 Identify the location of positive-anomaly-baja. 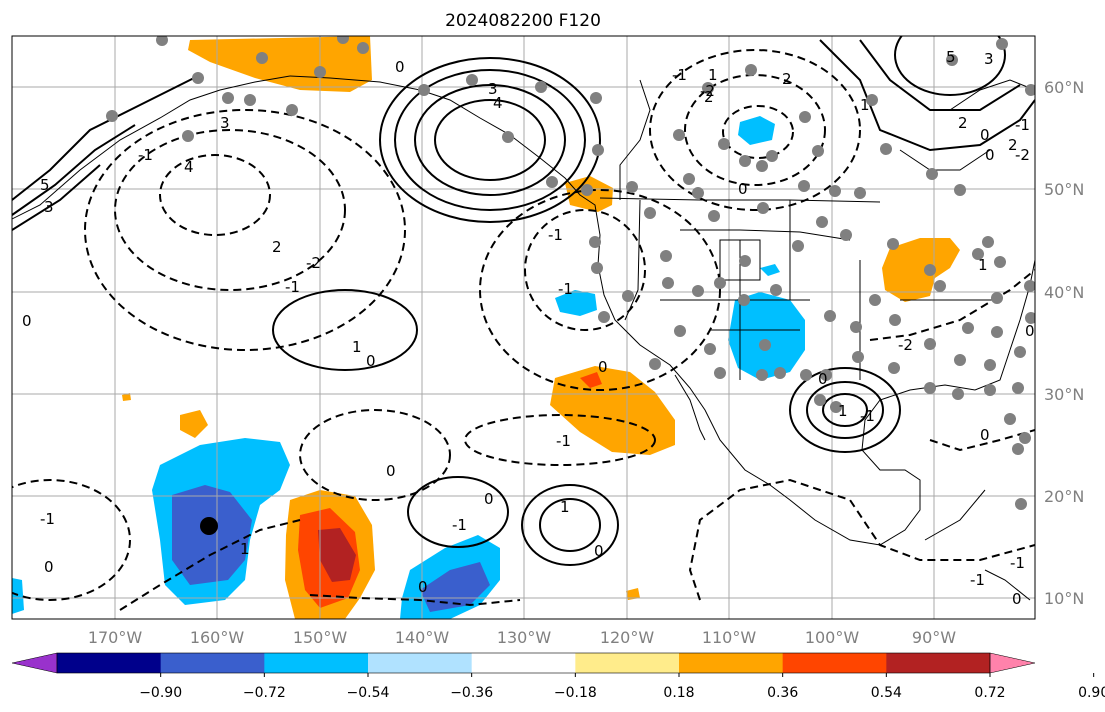
(612, 410).